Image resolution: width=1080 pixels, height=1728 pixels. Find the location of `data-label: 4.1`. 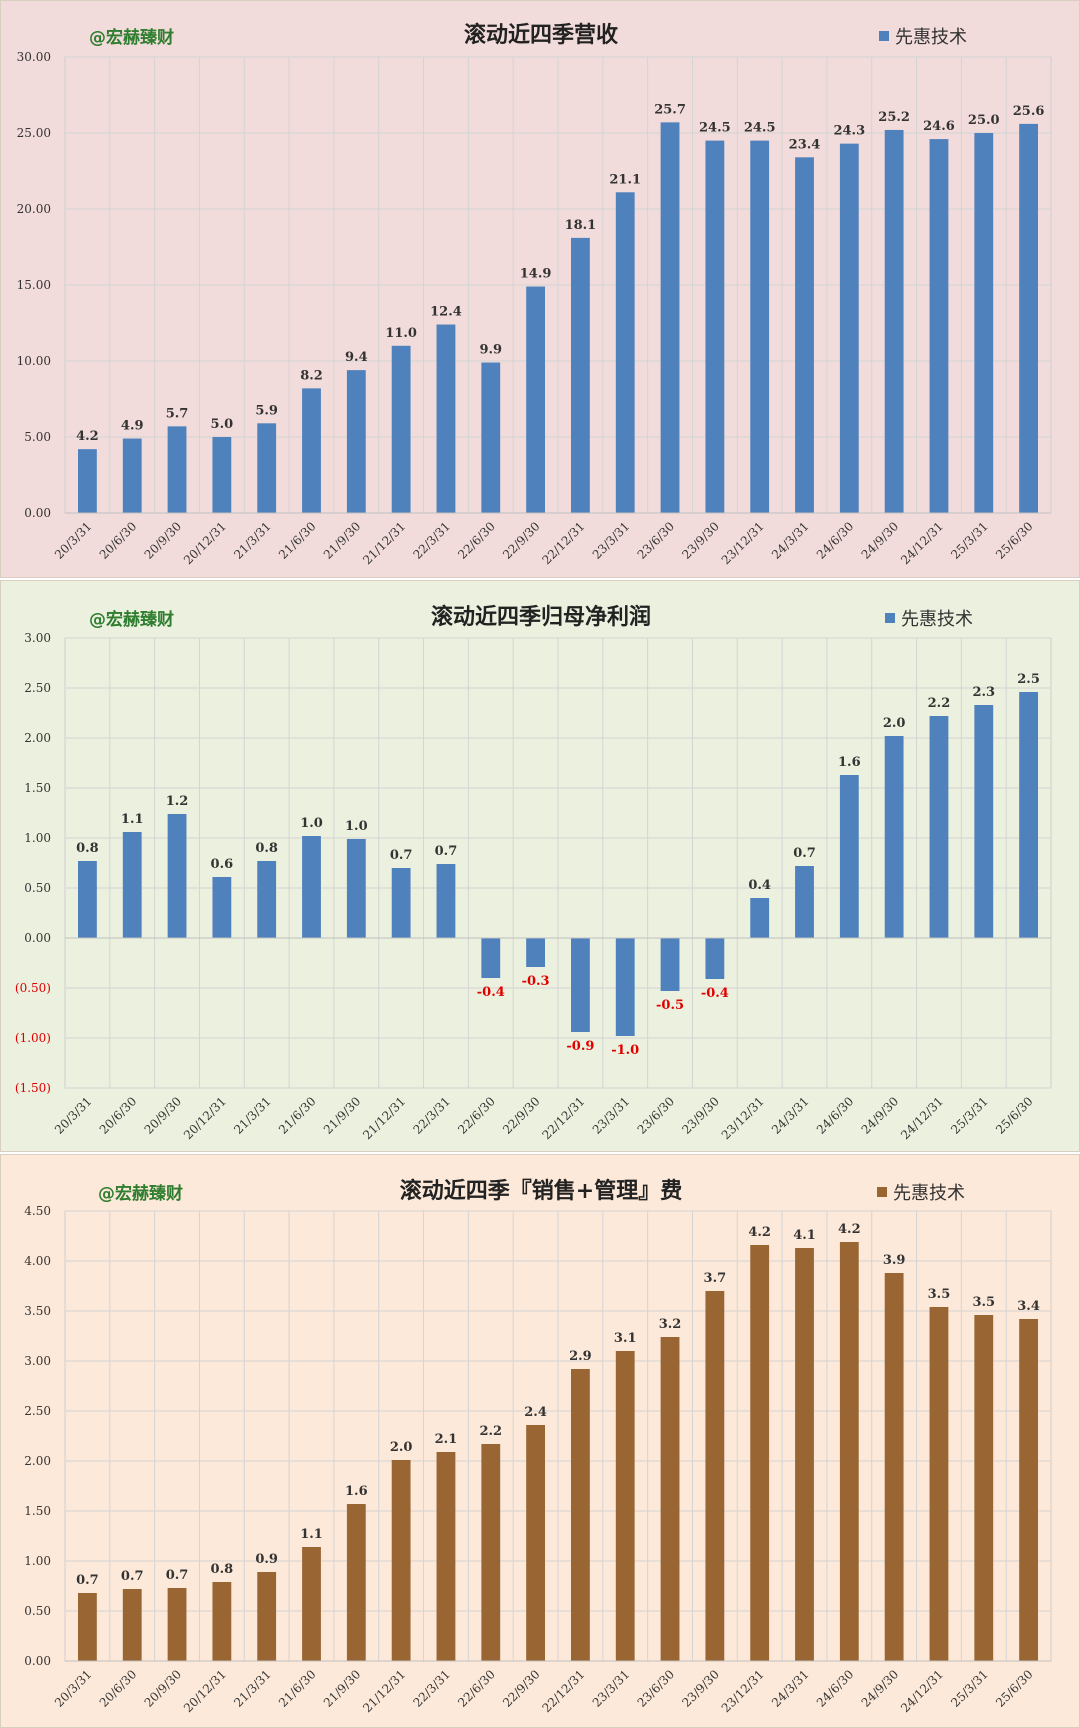

data-label: 4.1 is located at coordinates (804, 1235).